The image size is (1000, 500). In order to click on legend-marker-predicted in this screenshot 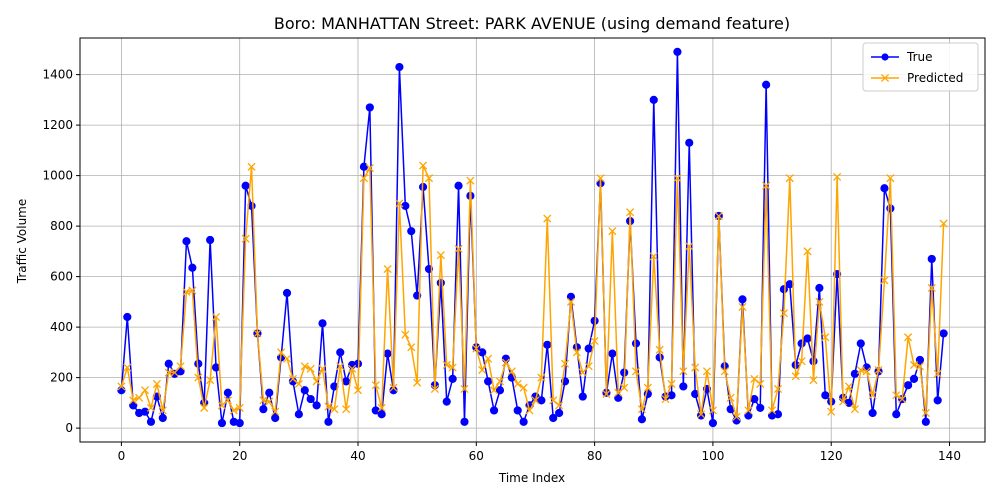, I will do `click(885, 78)`.